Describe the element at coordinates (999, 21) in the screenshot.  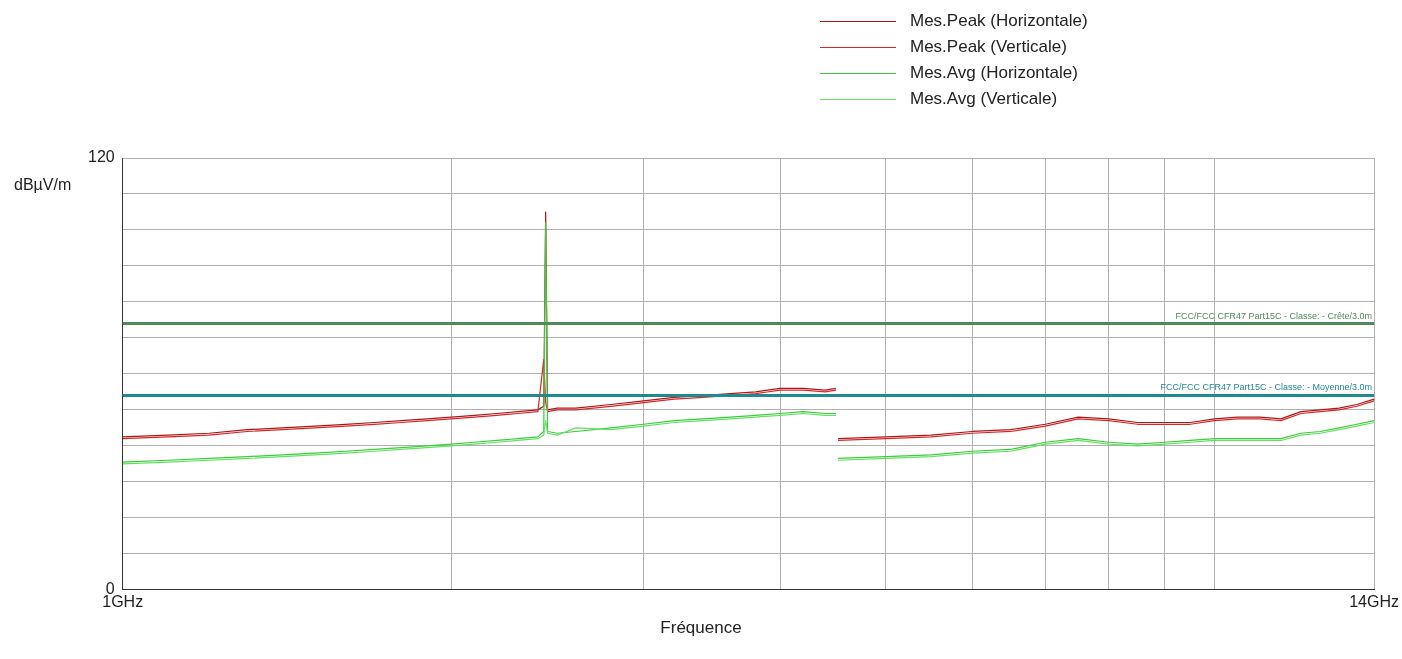
I see `legend-label: Mes.Peak (Horizontale)` at that location.